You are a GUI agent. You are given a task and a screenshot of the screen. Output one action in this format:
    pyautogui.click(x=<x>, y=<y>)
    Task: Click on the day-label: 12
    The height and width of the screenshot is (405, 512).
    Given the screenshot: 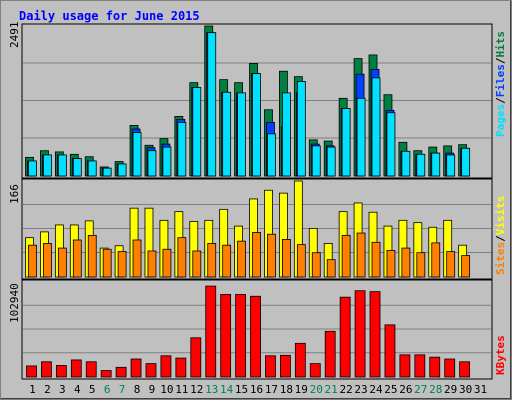 What is the action you would take?
    pyautogui.click(x=196, y=389)
    